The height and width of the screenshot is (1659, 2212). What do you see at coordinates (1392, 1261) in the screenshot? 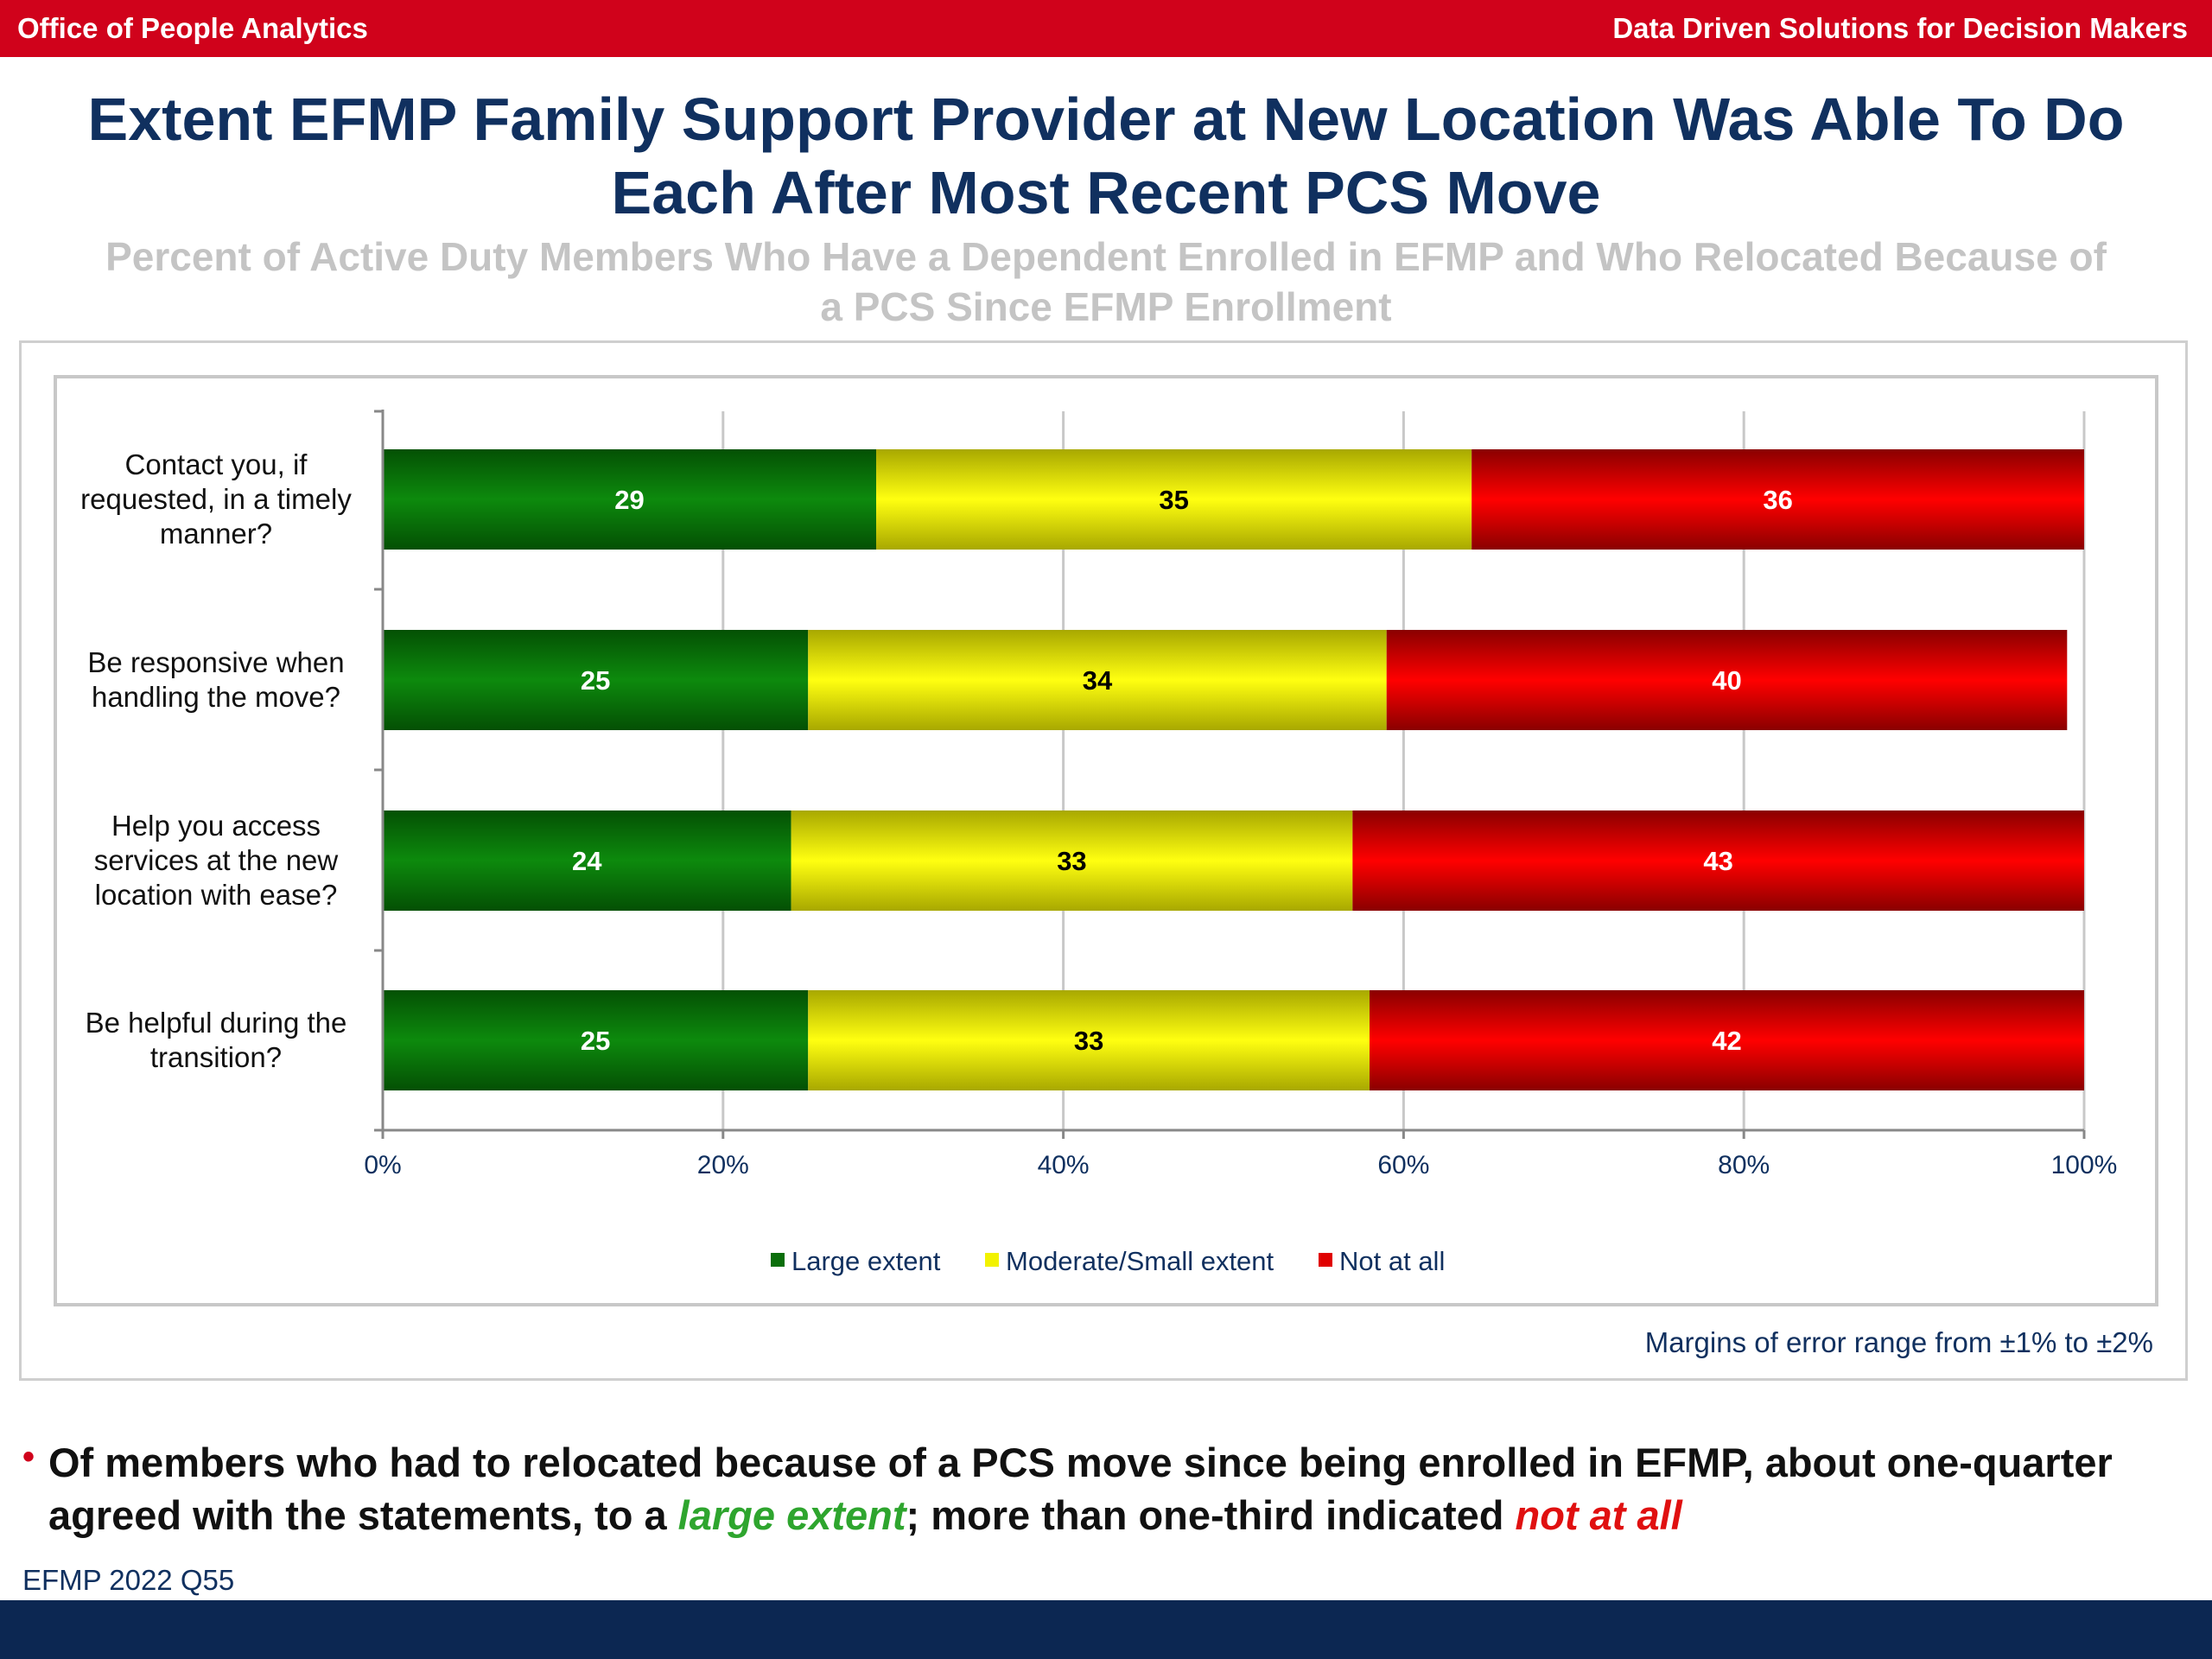
I see `legend-label: Not at all` at bounding box center [1392, 1261].